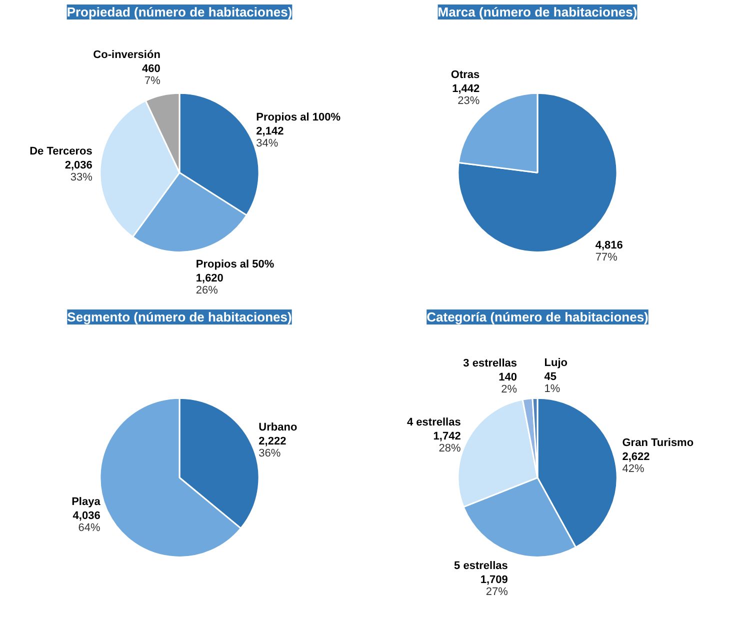  I want to click on data-label: 1,442 23%, so click(466, 95).